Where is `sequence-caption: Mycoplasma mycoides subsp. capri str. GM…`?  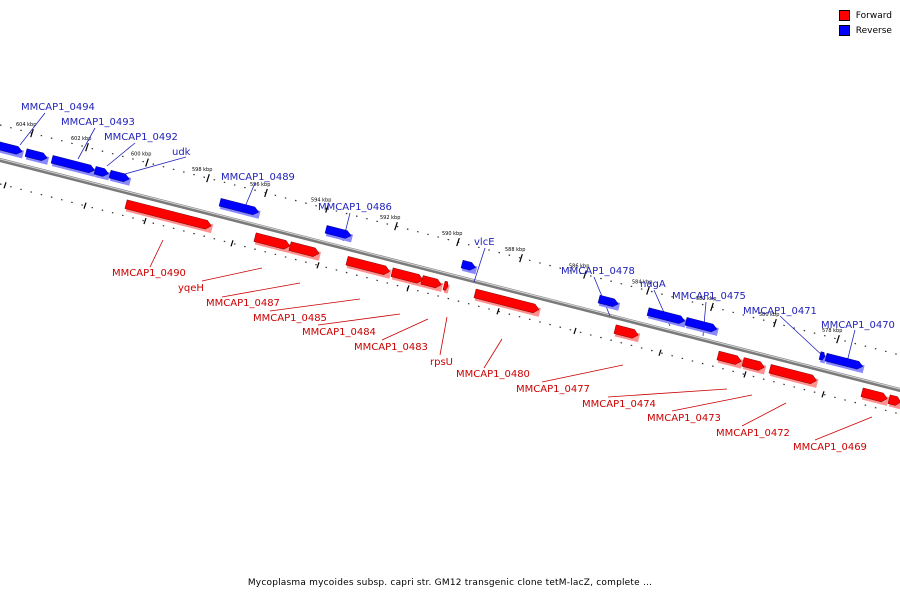 sequence-caption: Mycoplasma mycoides subsp. capri str. GM… is located at coordinates (450, 583).